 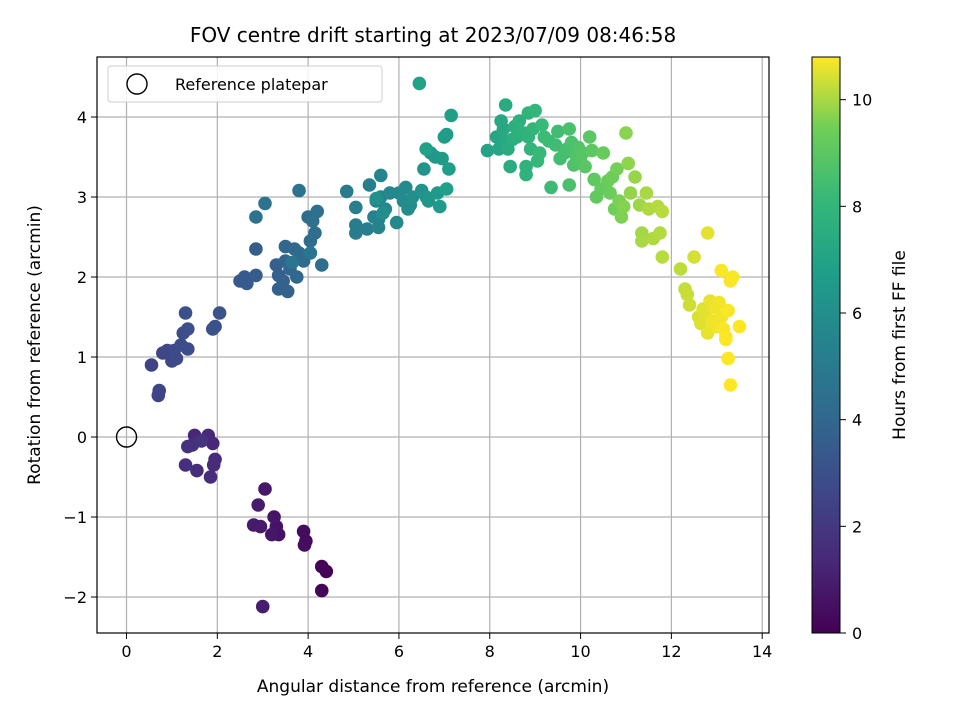 What do you see at coordinates (35, 345) in the screenshot?
I see `y-axis-label: Rotation from reference (arcmin)` at bounding box center [35, 345].